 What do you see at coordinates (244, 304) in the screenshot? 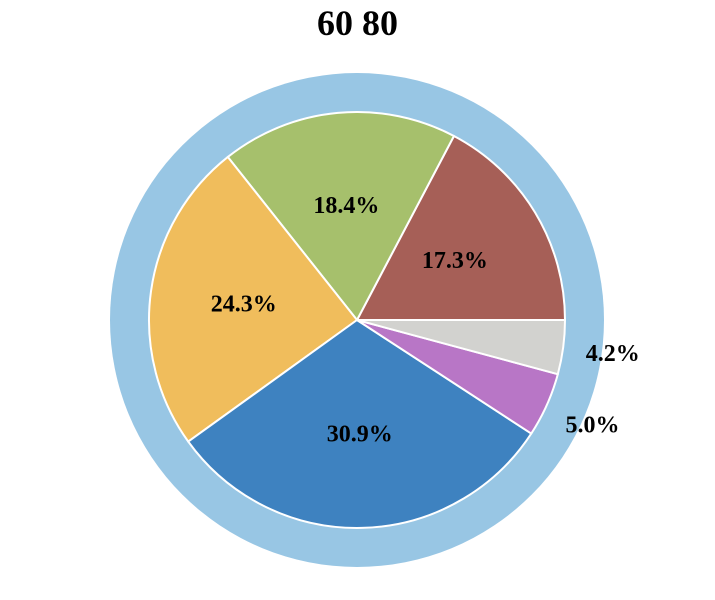
I see `pie-slice-label-2: 24.3%` at bounding box center [244, 304].